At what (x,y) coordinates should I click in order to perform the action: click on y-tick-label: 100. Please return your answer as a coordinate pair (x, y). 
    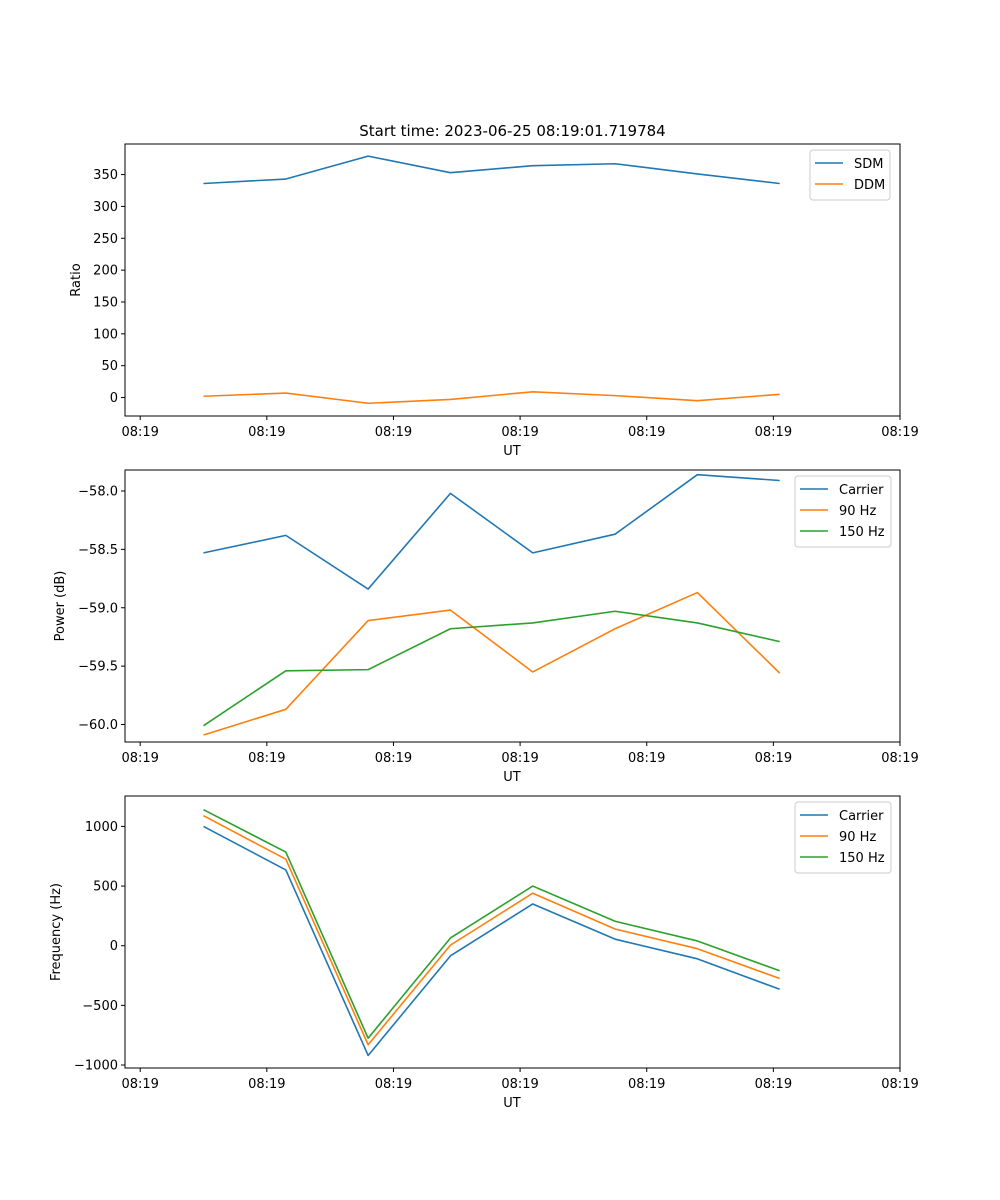
    Looking at the image, I should click on (105, 334).